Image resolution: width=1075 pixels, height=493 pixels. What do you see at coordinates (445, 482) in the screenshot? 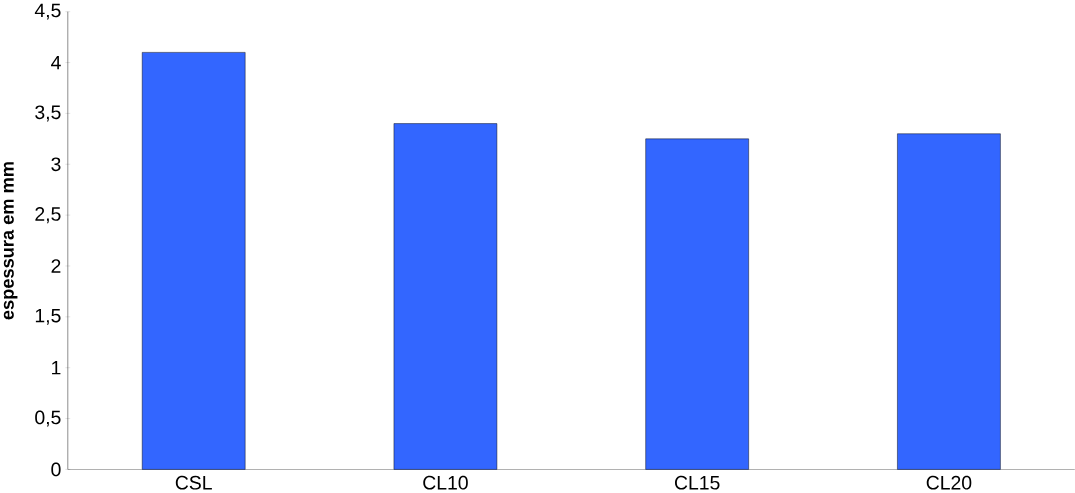
I see `x-tick-label: CL10` at bounding box center [445, 482].